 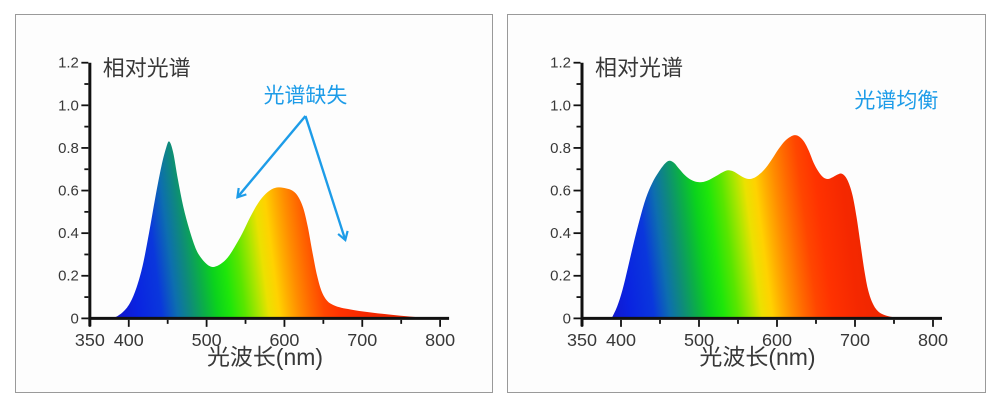 I want to click on annotation-text: 光谱缺失, so click(x=306, y=95).